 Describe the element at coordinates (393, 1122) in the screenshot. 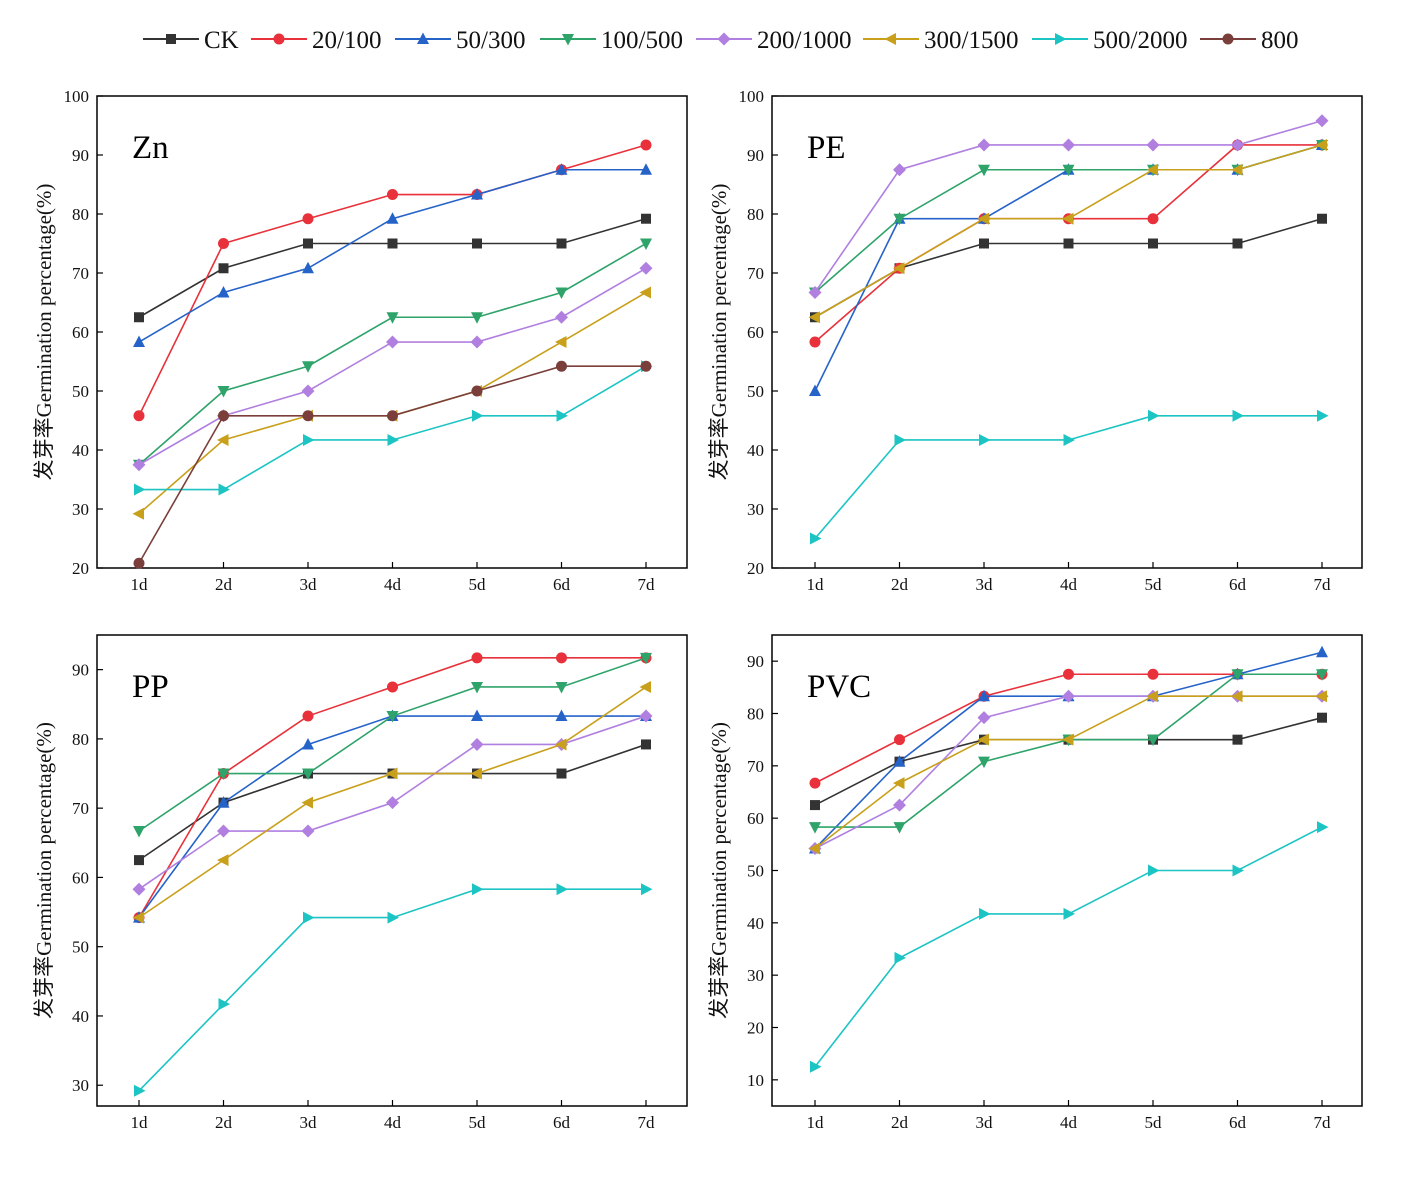

I see `x-tick-label: 4d` at that location.